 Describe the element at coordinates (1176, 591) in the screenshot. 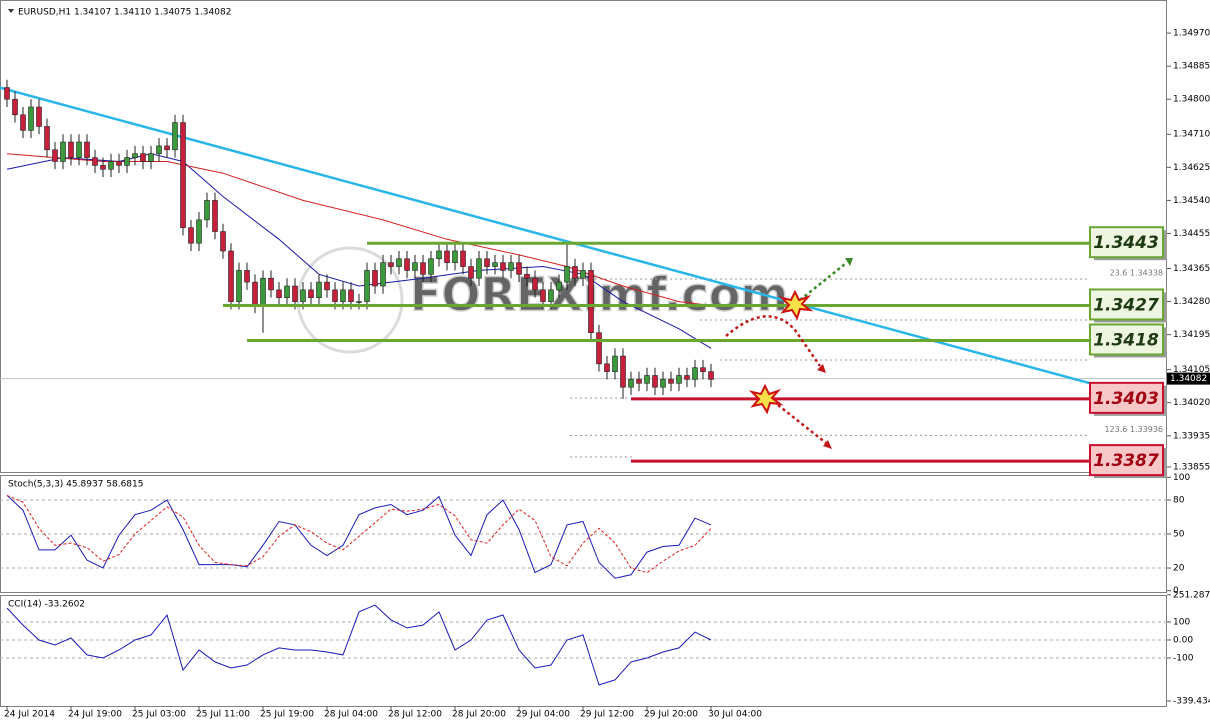

I see `y-tick-label: 0` at that location.